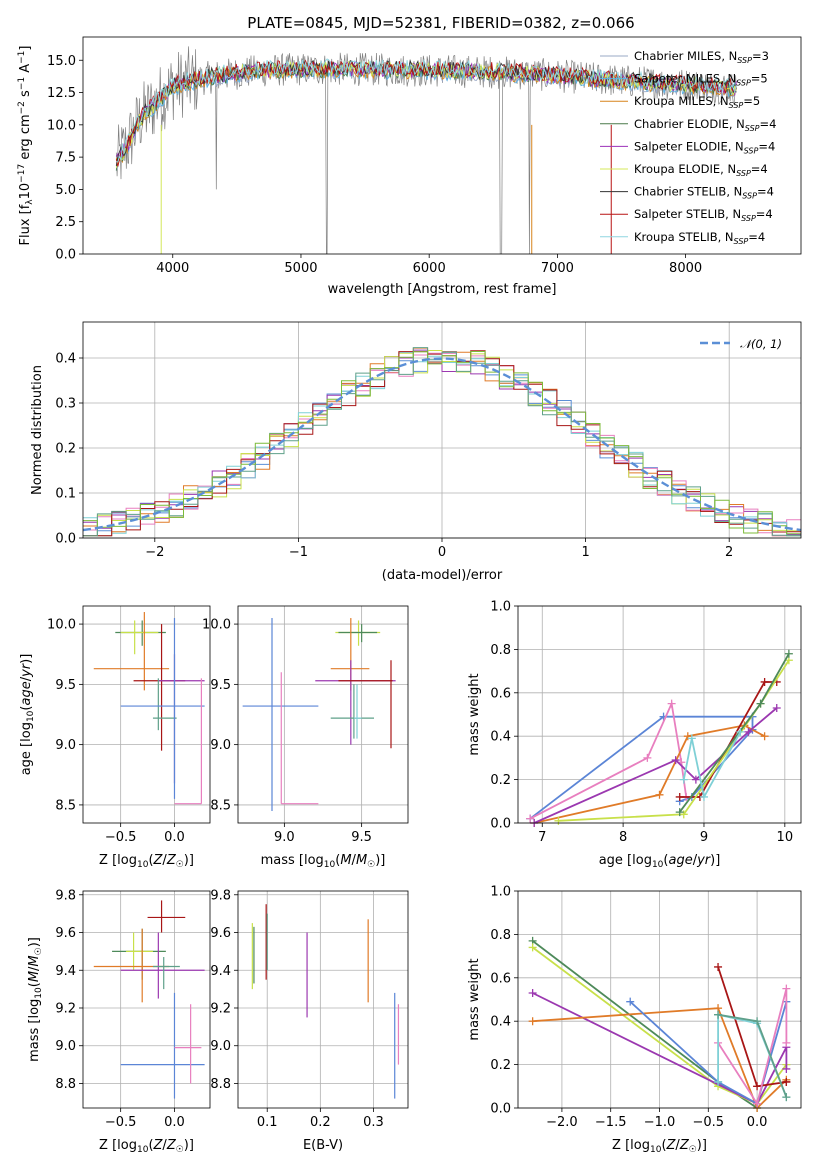 This screenshot has width=819, height=1170. Describe the element at coordinates (701, 170) in the screenshot. I see `legend-label: Kroupa ELODIE, NSSP=4` at that location.